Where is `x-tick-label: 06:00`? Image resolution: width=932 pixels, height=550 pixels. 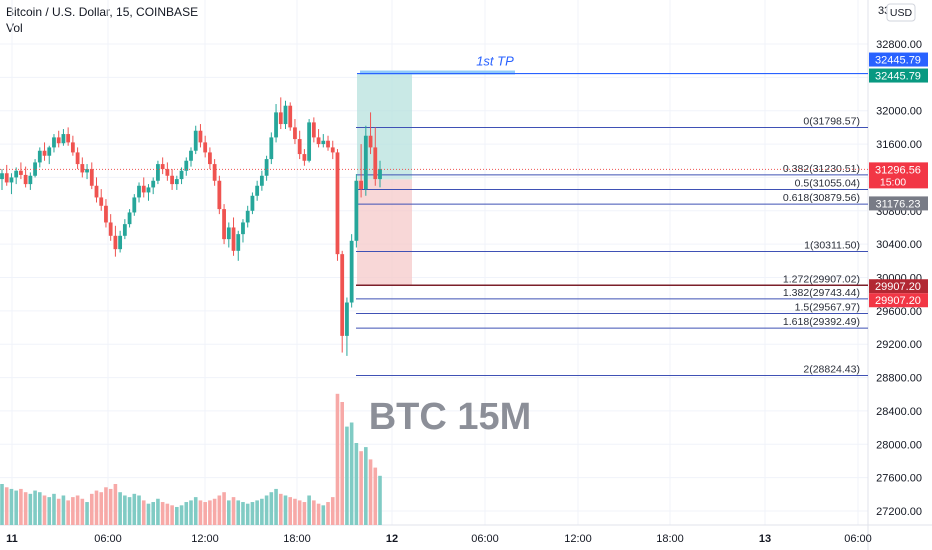 x-tick-label: 06:00 is located at coordinates (108, 539).